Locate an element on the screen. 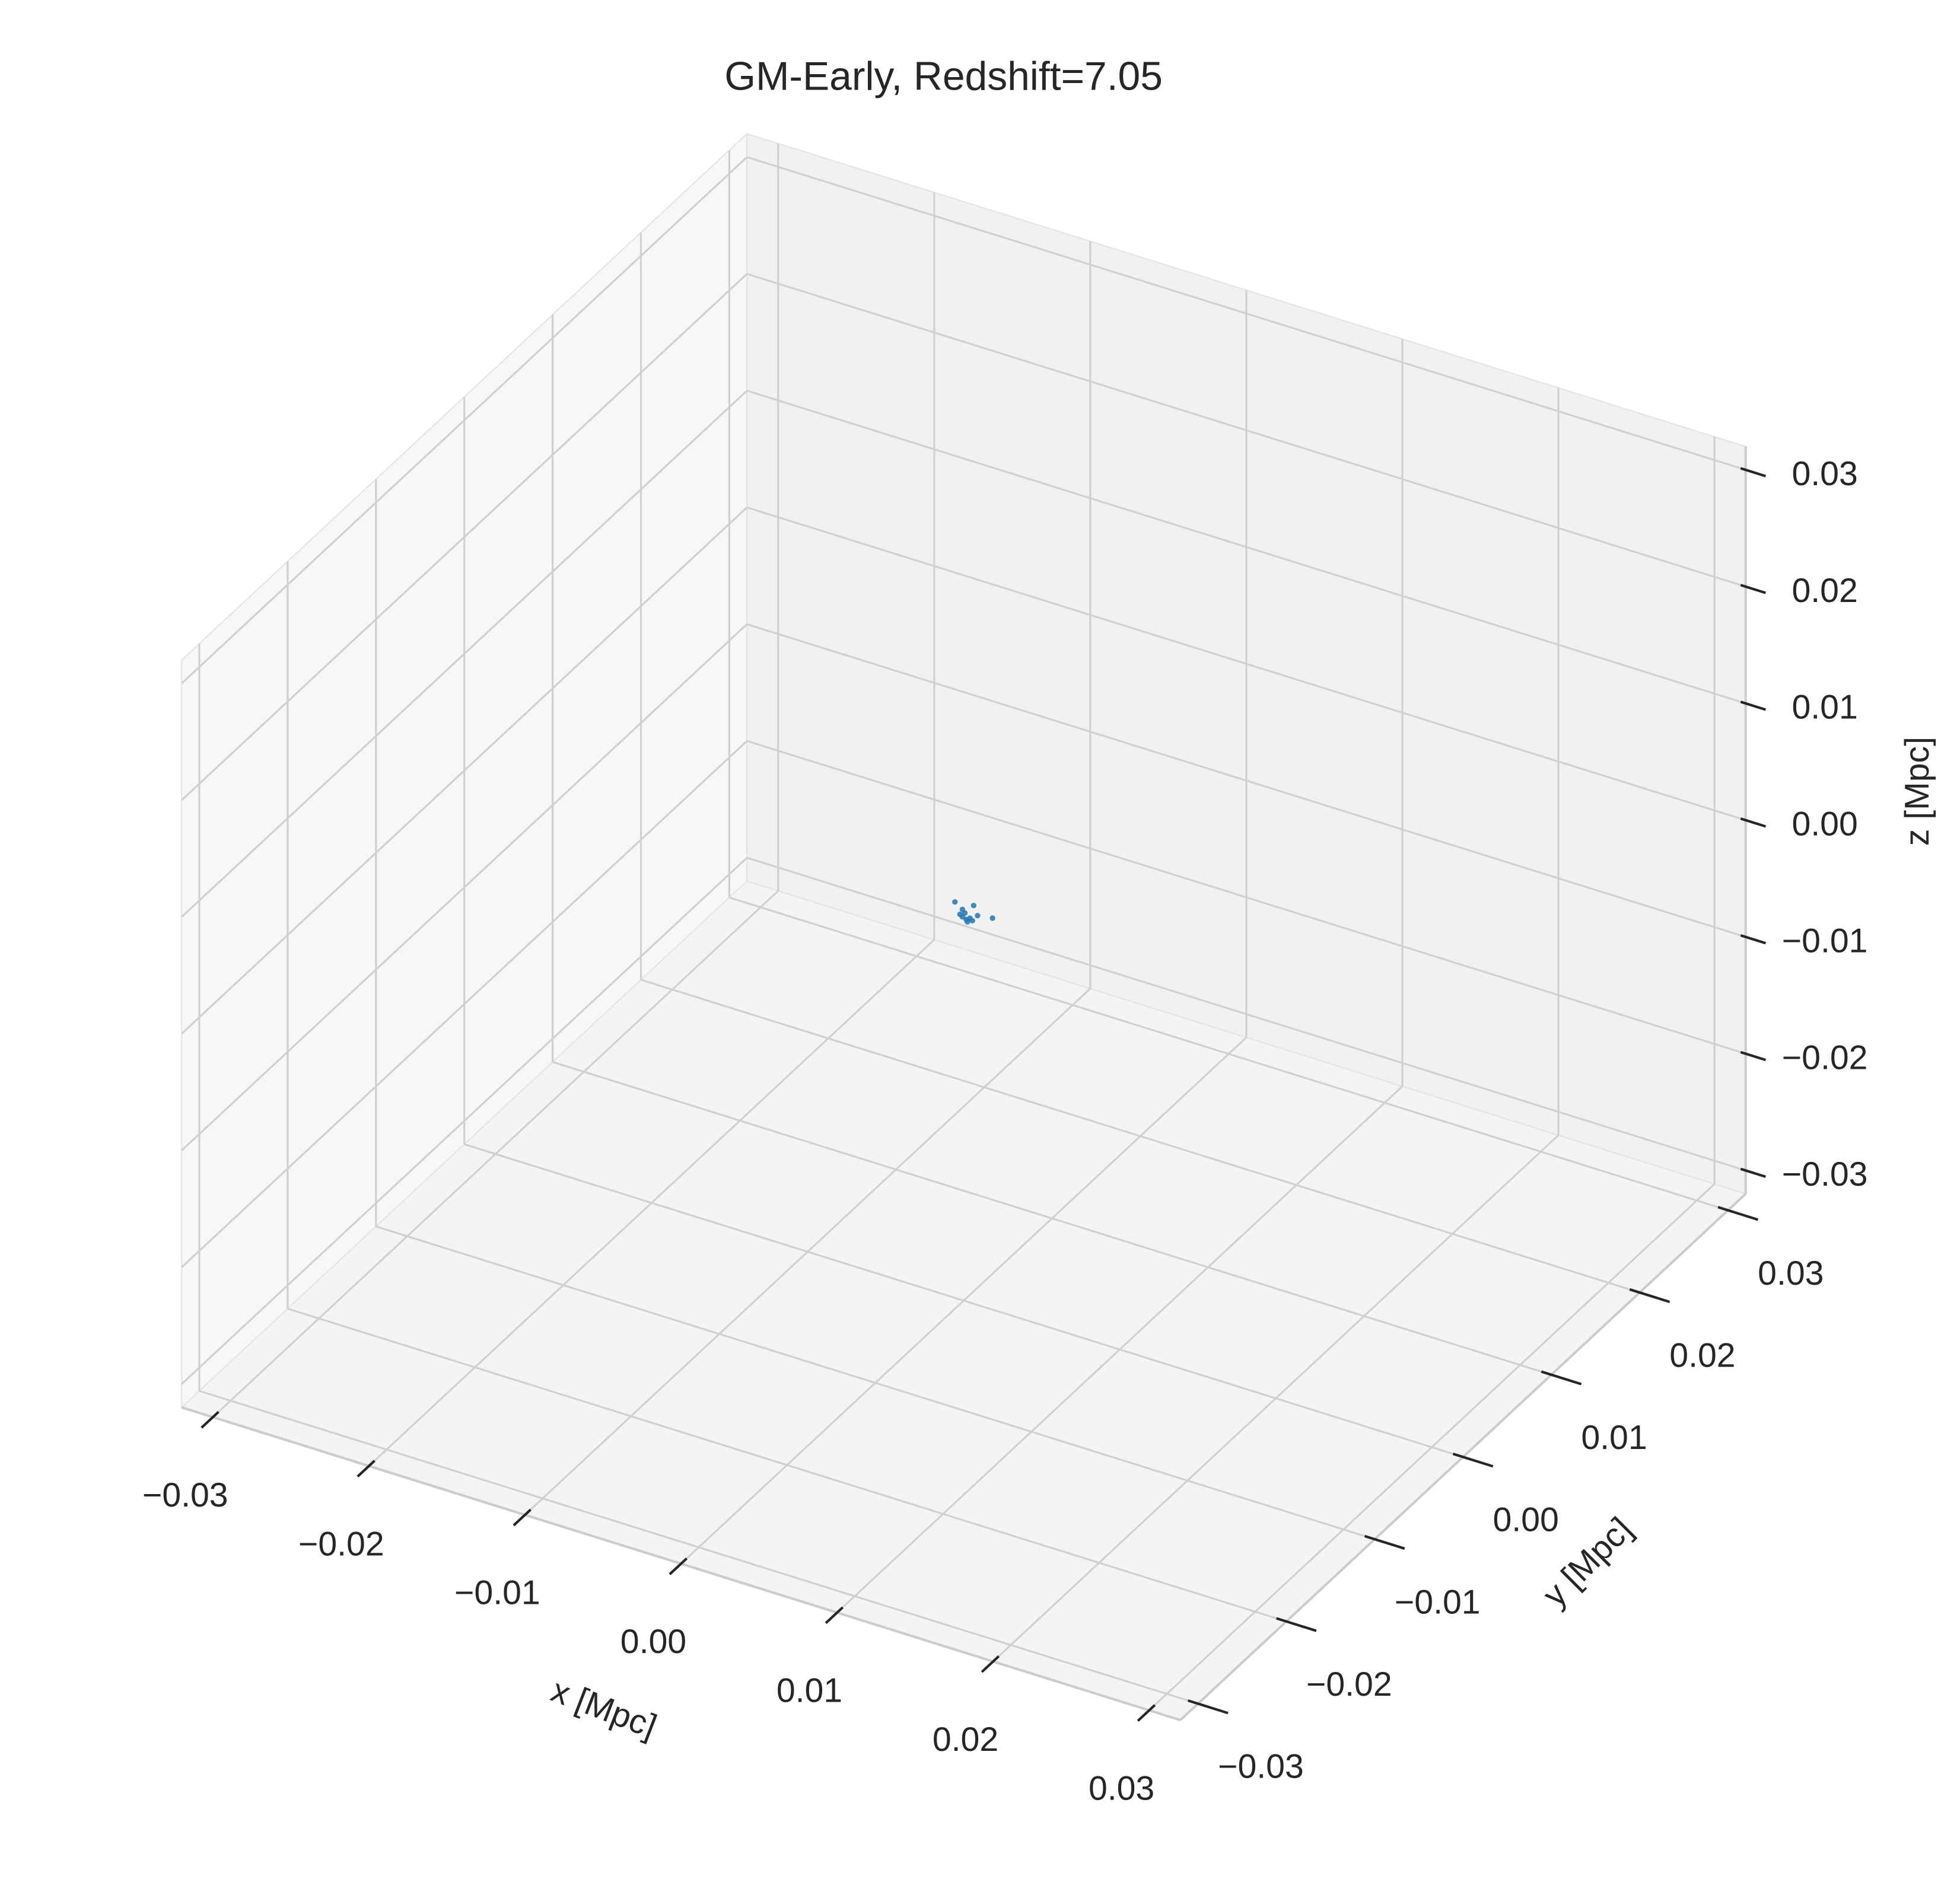  x-tick-label: 0.01 is located at coordinates (809, 1690).